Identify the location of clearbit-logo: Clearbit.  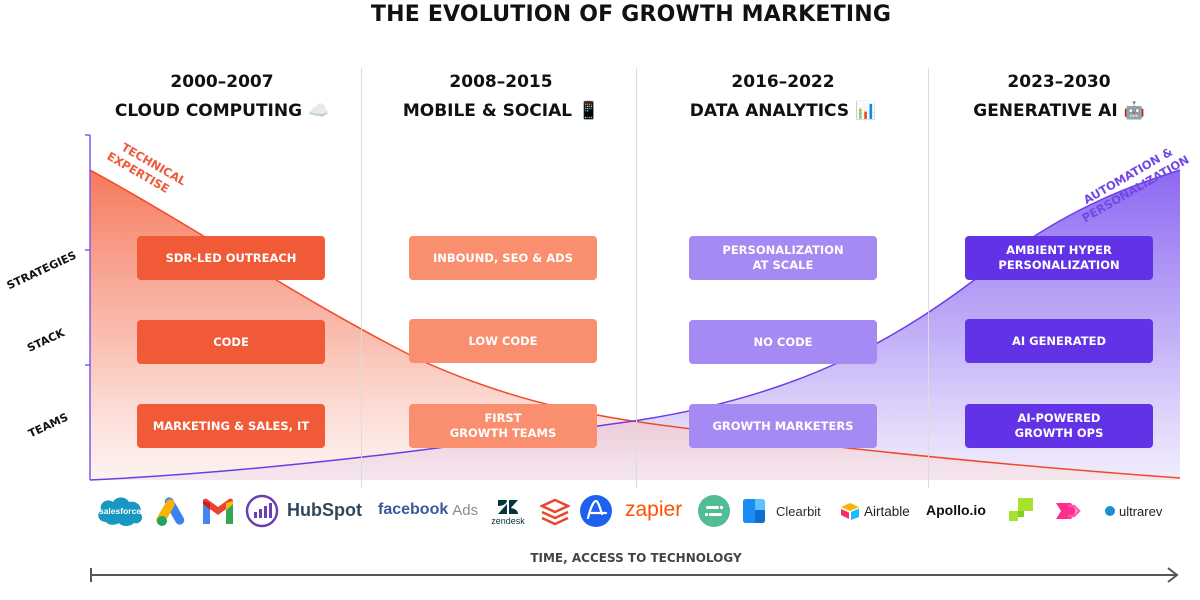
(786, 511).